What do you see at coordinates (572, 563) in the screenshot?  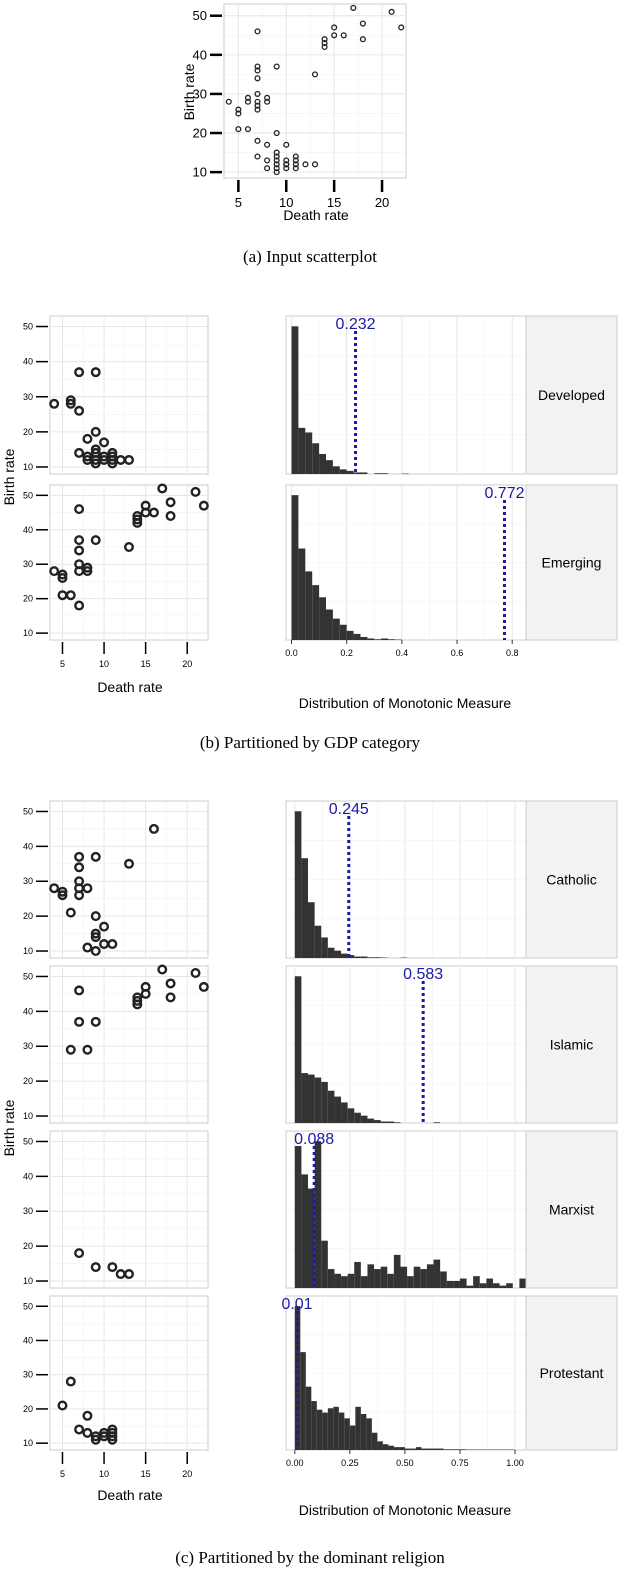 I see `facet-label: Emerging` at bounding box center [572, 563].